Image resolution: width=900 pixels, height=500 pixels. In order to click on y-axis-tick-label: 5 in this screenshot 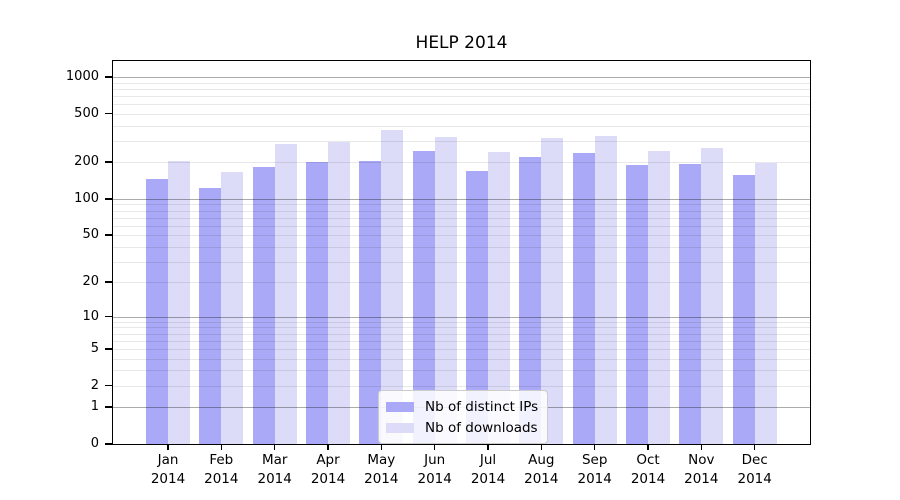, I will do `click(94, 348)`.